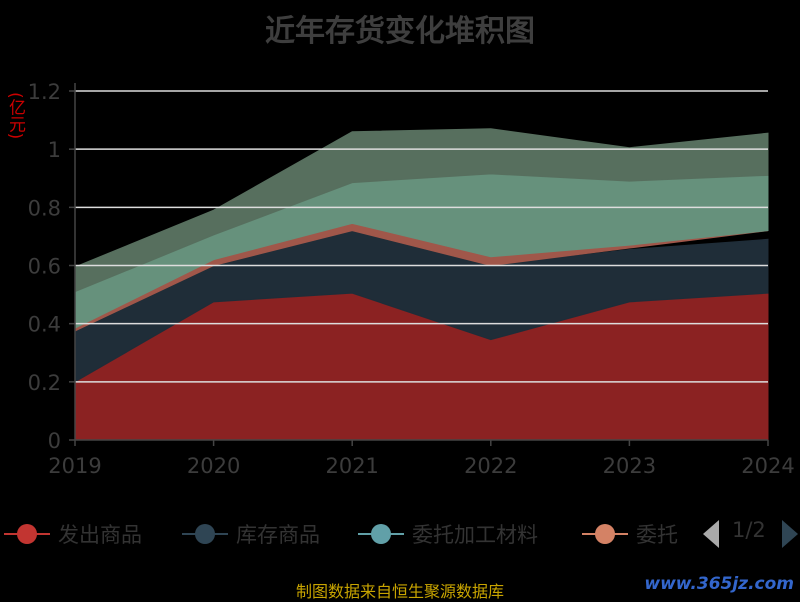  Describe the element at coordinates (44, 267) in the screenshot. I see `y-tick-label-3: 0.6` at that location.